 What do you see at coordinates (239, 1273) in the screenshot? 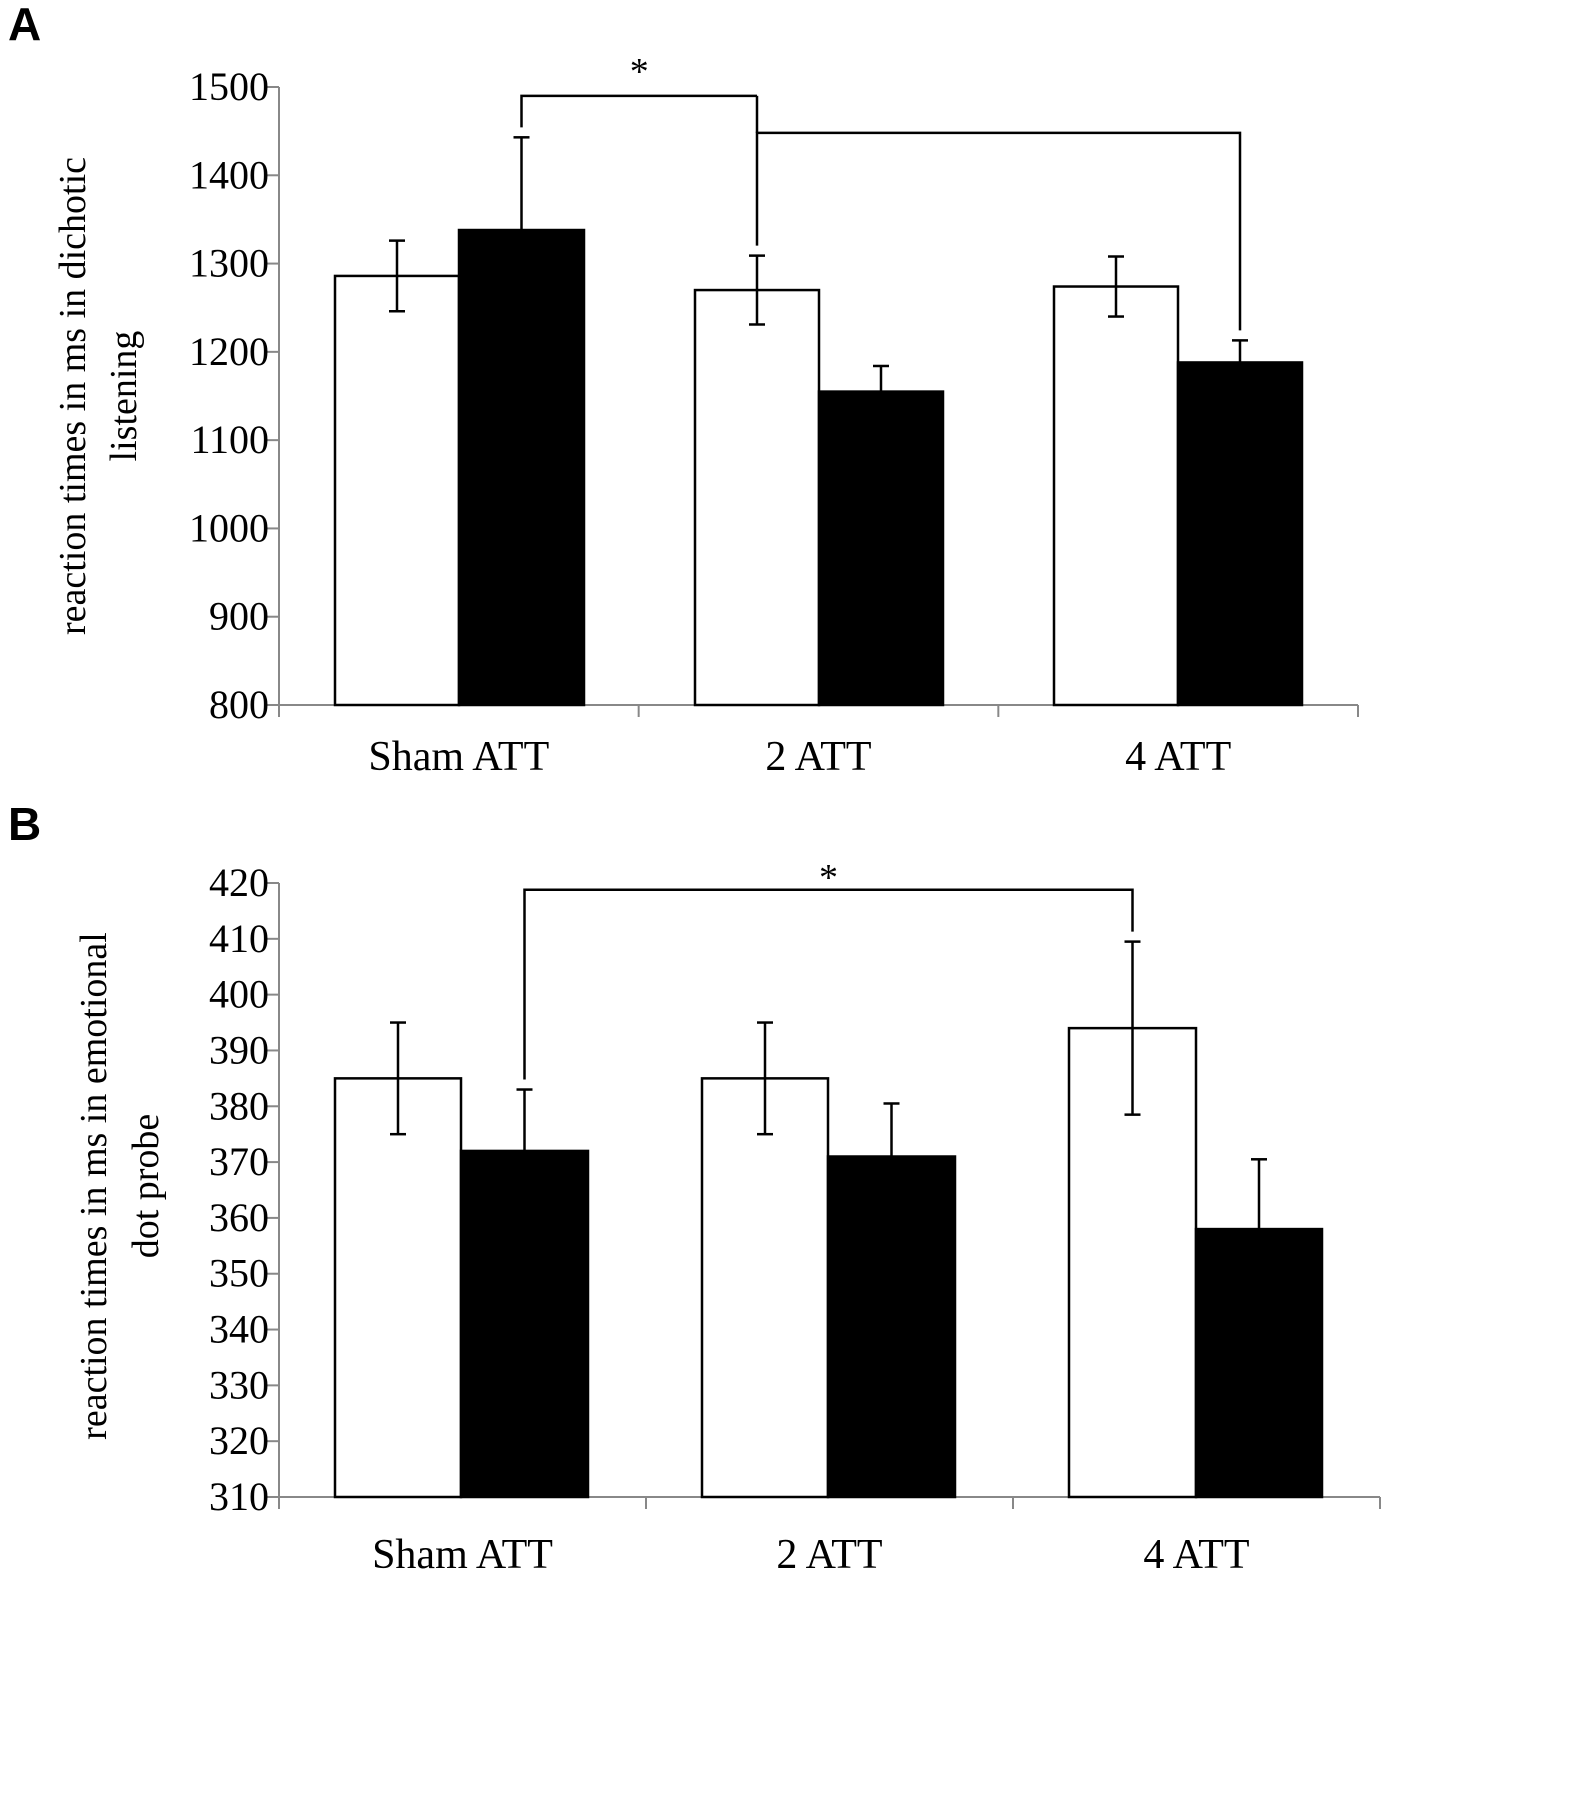
I see `y-tick-label: 350` at bounding box center [239, 1273].